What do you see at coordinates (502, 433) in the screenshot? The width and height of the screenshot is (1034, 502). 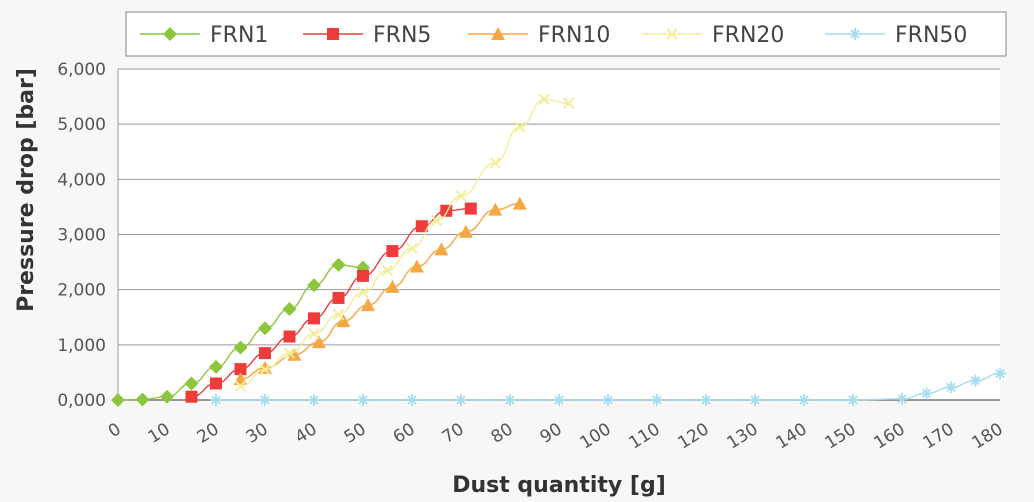 I see `x-tick-label: 80` at bounding box center [502, 433].